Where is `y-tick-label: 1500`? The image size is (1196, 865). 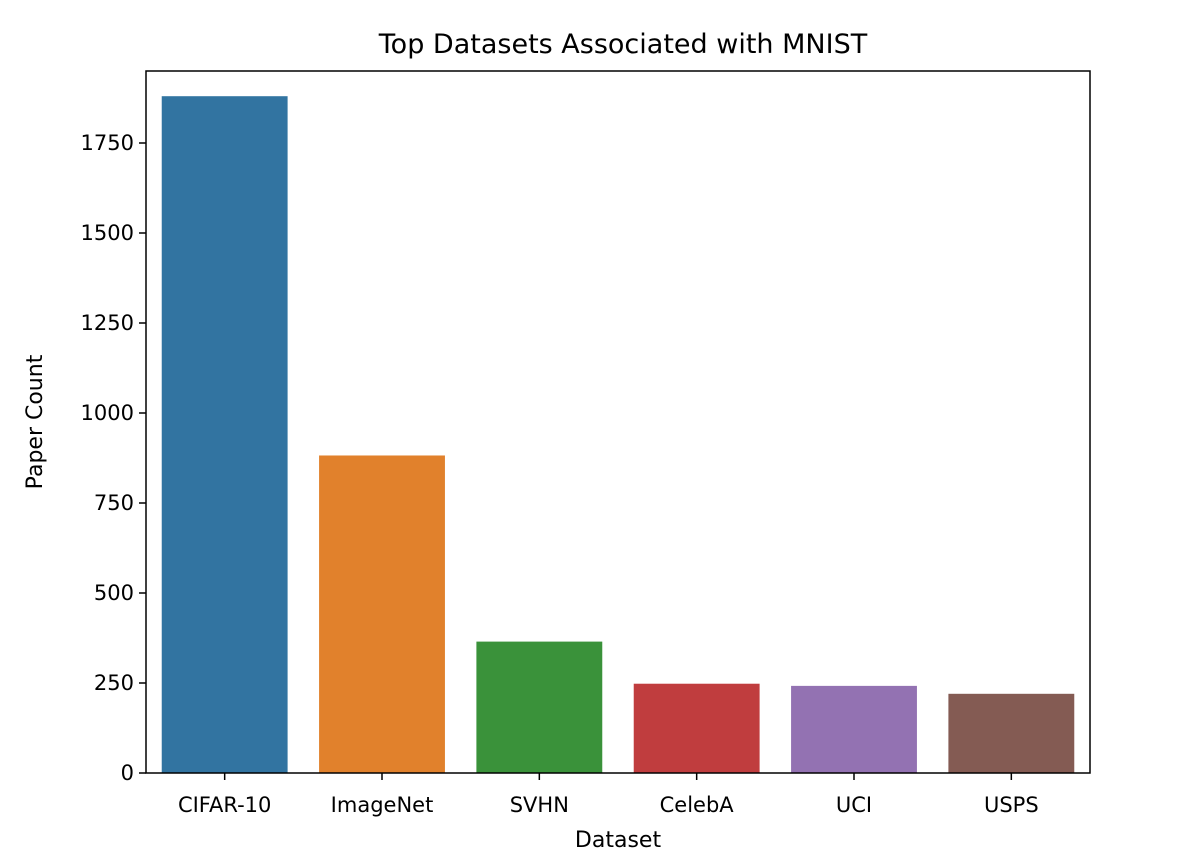 y-tick-label: 1500 is located at coordinates (107, 233).